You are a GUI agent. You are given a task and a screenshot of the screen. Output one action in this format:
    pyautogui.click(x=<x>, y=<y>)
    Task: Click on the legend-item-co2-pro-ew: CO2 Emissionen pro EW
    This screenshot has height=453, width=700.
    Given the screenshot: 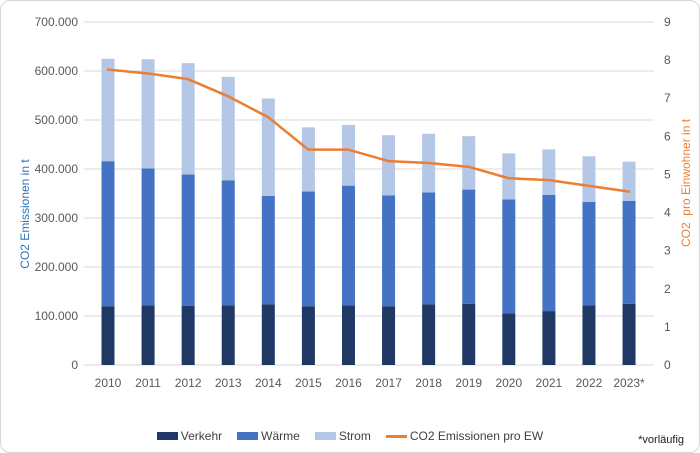 What is the action you would take?
    pyautogui.click(x=464, y=436)
    